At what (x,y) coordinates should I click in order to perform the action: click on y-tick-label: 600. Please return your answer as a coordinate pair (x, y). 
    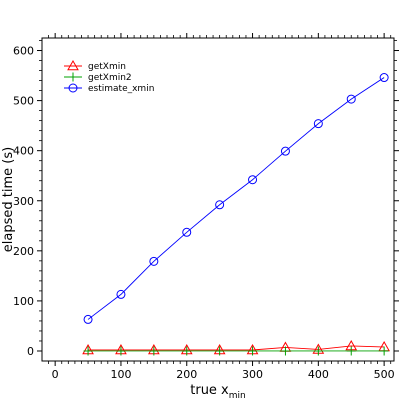
    Looking at the image, I should click on (23, 51).